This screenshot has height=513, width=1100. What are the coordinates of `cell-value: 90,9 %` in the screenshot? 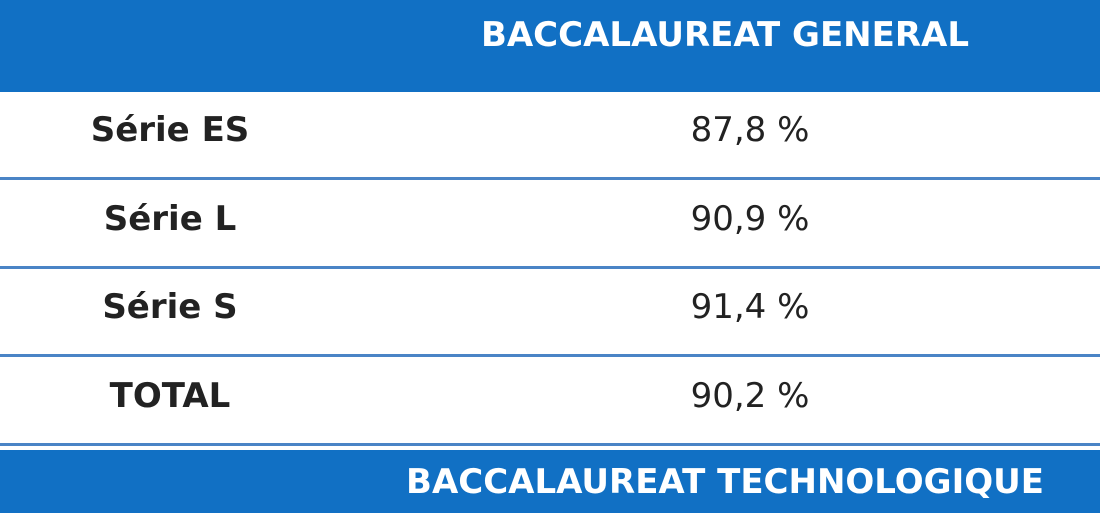 It's located at (750, 219).